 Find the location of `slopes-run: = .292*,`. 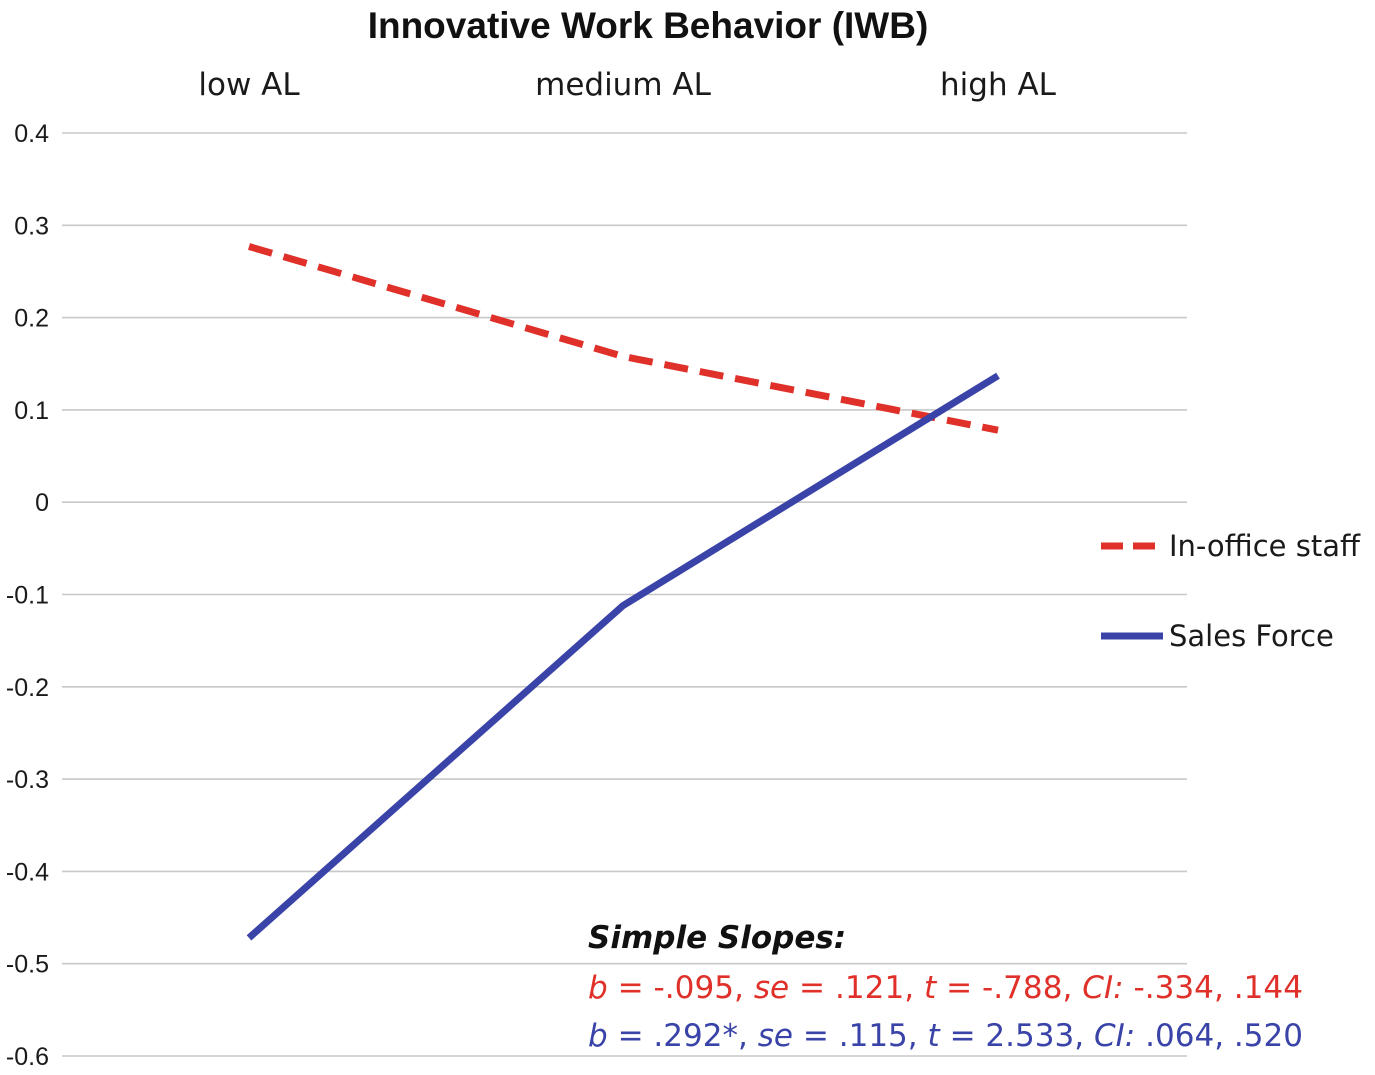

slopes-run: = .292*, is located at coordinates (683, 1036).